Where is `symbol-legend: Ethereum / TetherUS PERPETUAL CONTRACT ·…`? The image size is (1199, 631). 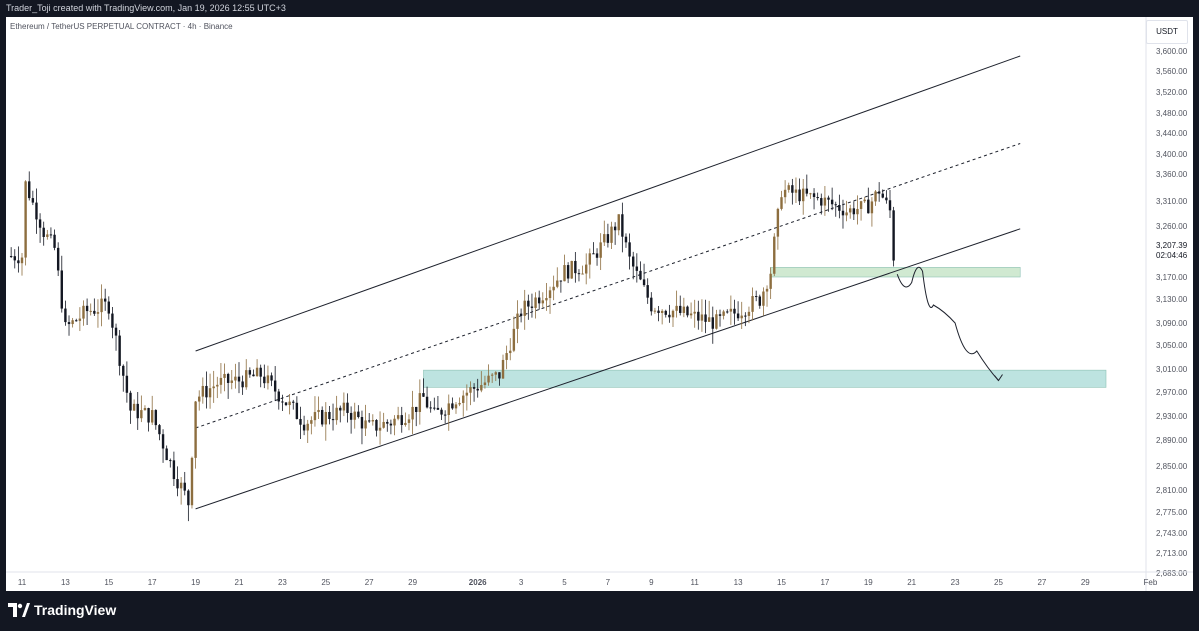 symbol-legend: Ethereum / TetherUS PERPETUAL CONTRACT ·… is located at coordinates (121, 26).